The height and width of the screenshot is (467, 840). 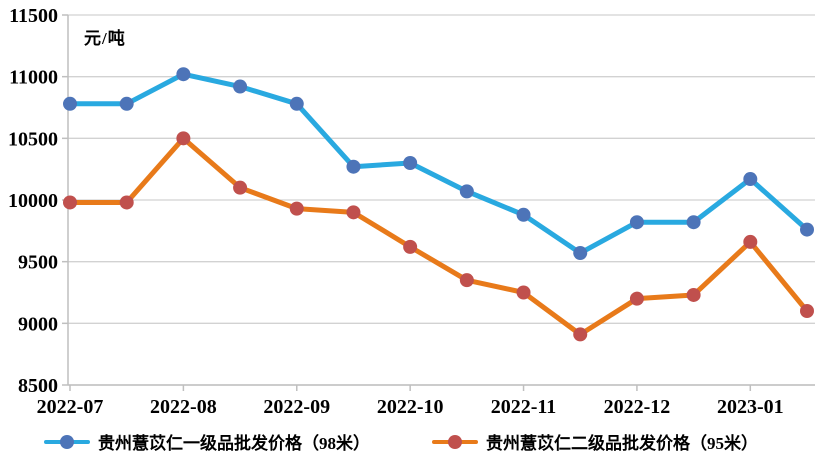 I want to click on legend-item-grade1: 贵州薏苡仁一级品批发价格（98米）, so click(x=207, y=441).